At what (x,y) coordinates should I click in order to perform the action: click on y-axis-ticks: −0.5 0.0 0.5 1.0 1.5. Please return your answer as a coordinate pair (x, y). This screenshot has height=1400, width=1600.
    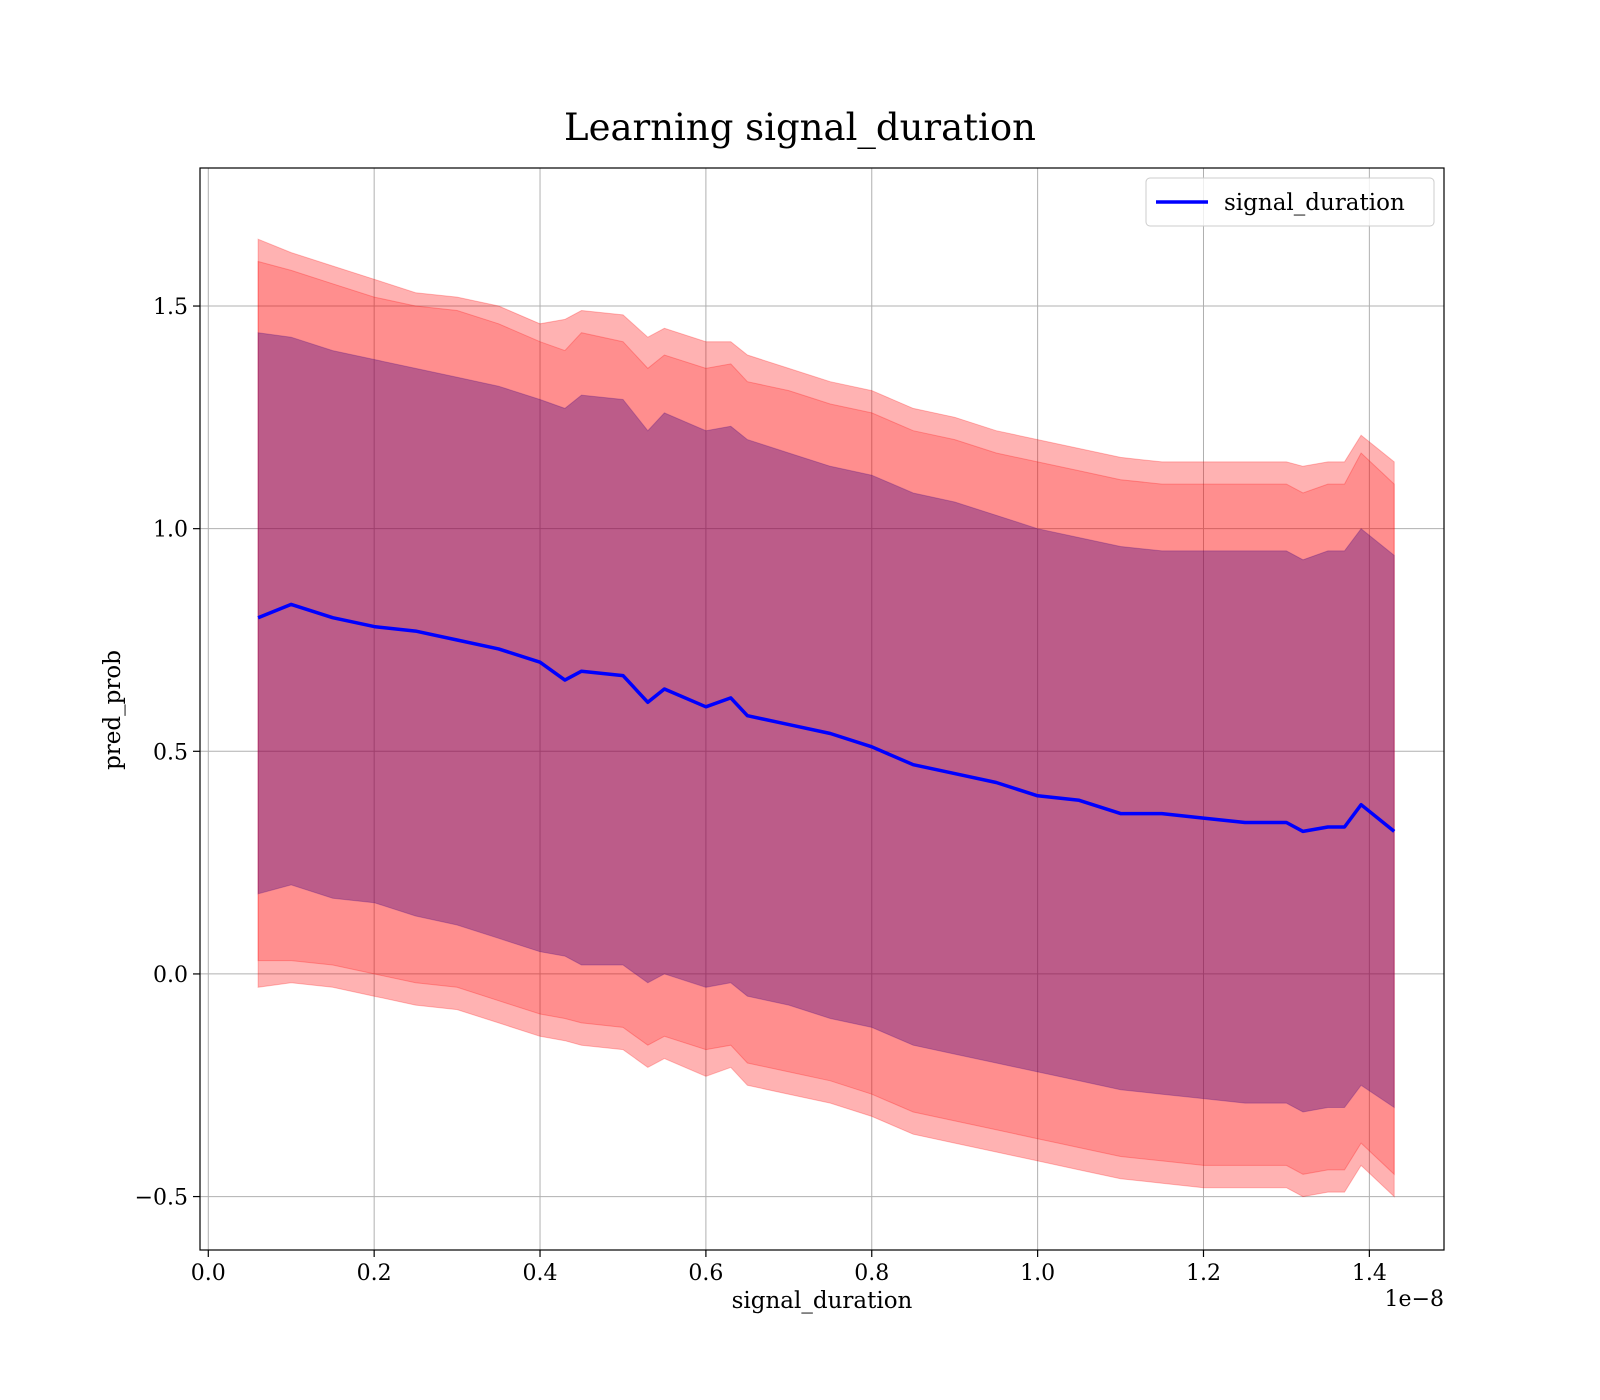
    Looking at the image, I should click on (167, 753).